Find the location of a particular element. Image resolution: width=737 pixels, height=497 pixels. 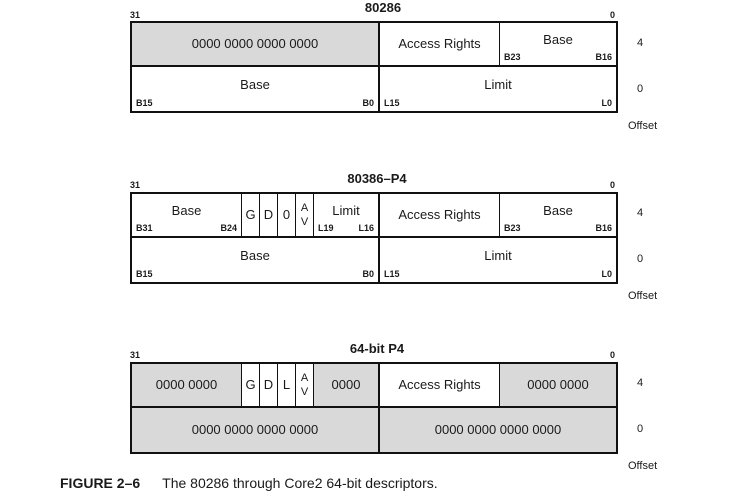

base-top-field: Base B31 B24 is located at coordinates (187, 215).